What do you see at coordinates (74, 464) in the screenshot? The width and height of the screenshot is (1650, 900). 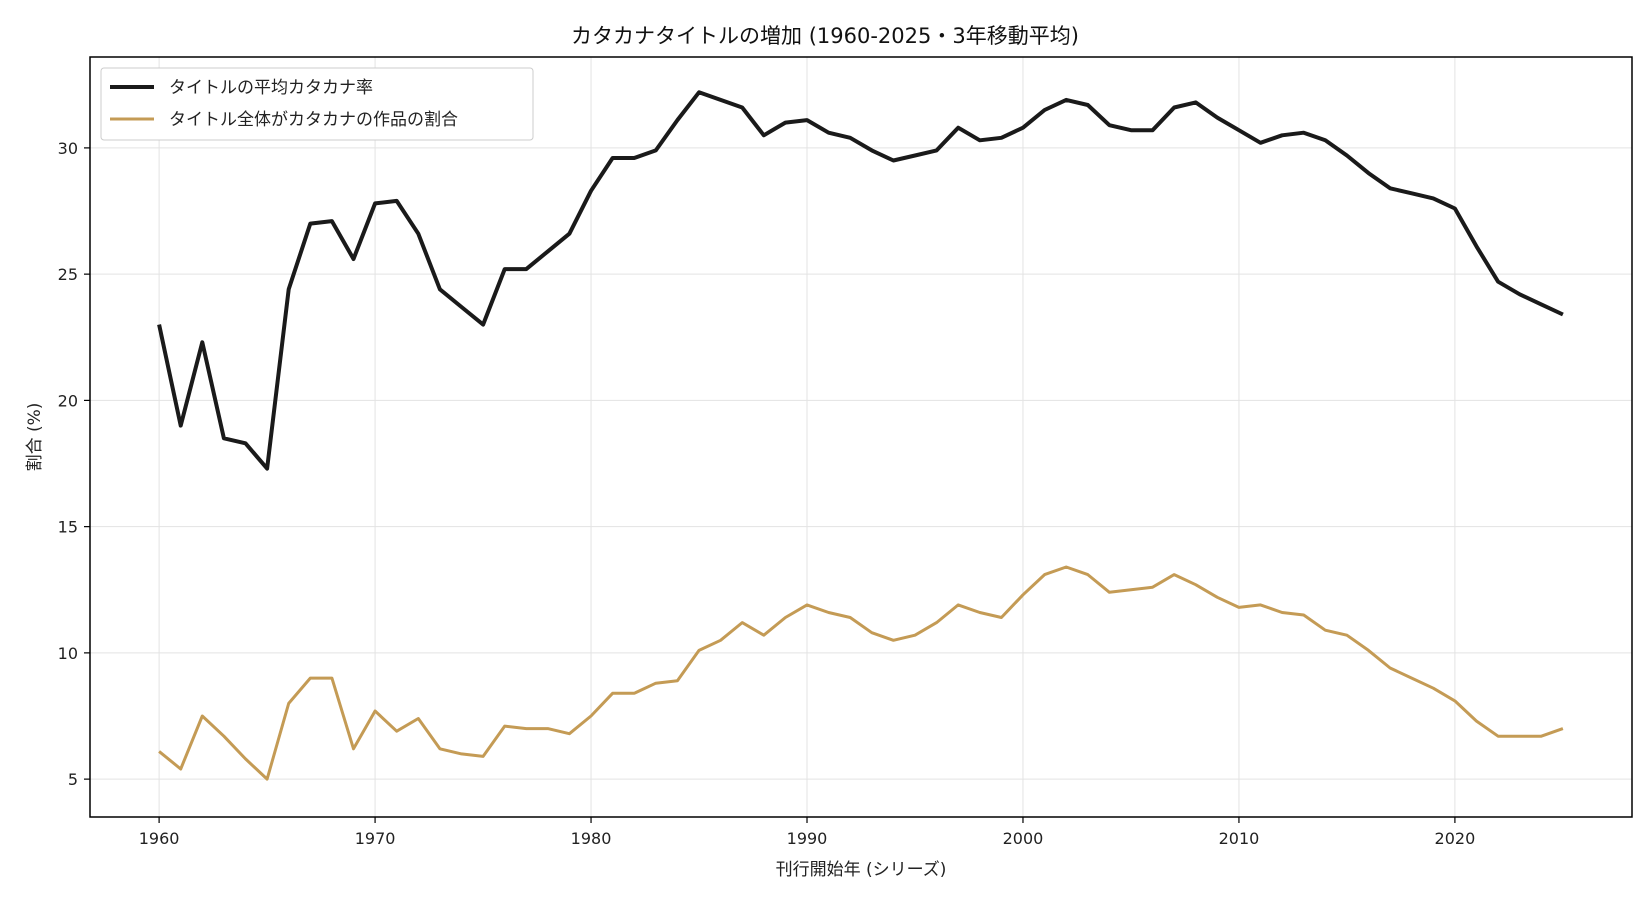 I see `y-axis: 5 10 15 20 25 30` at bounding box center [74, 464].